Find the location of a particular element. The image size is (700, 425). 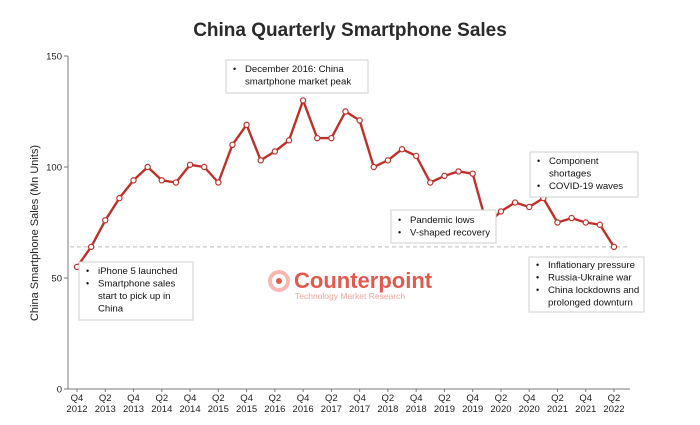

x-tick-label-year: 2022 is located at coordinates (613, 409).